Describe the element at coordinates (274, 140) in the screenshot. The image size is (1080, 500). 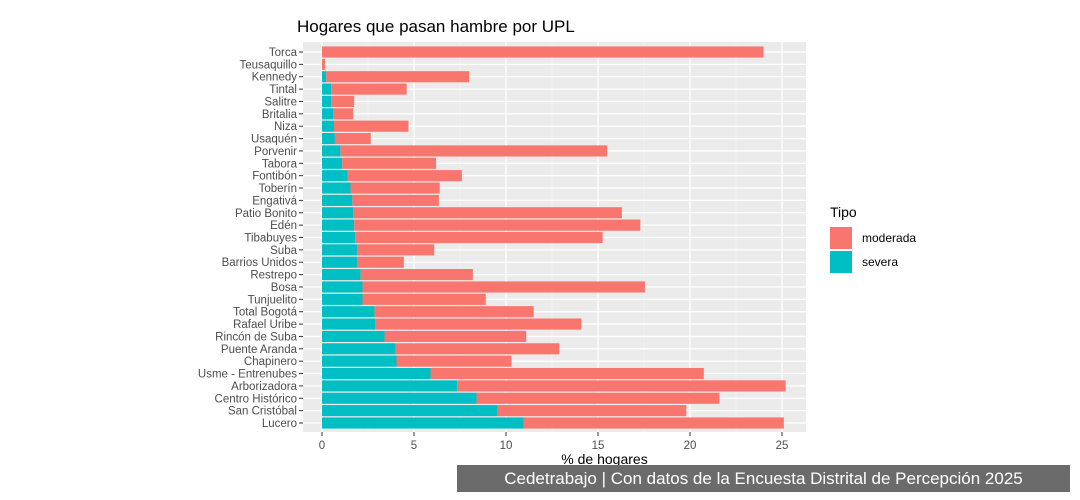
I see `y-tick-label: Usaquén` at that location.